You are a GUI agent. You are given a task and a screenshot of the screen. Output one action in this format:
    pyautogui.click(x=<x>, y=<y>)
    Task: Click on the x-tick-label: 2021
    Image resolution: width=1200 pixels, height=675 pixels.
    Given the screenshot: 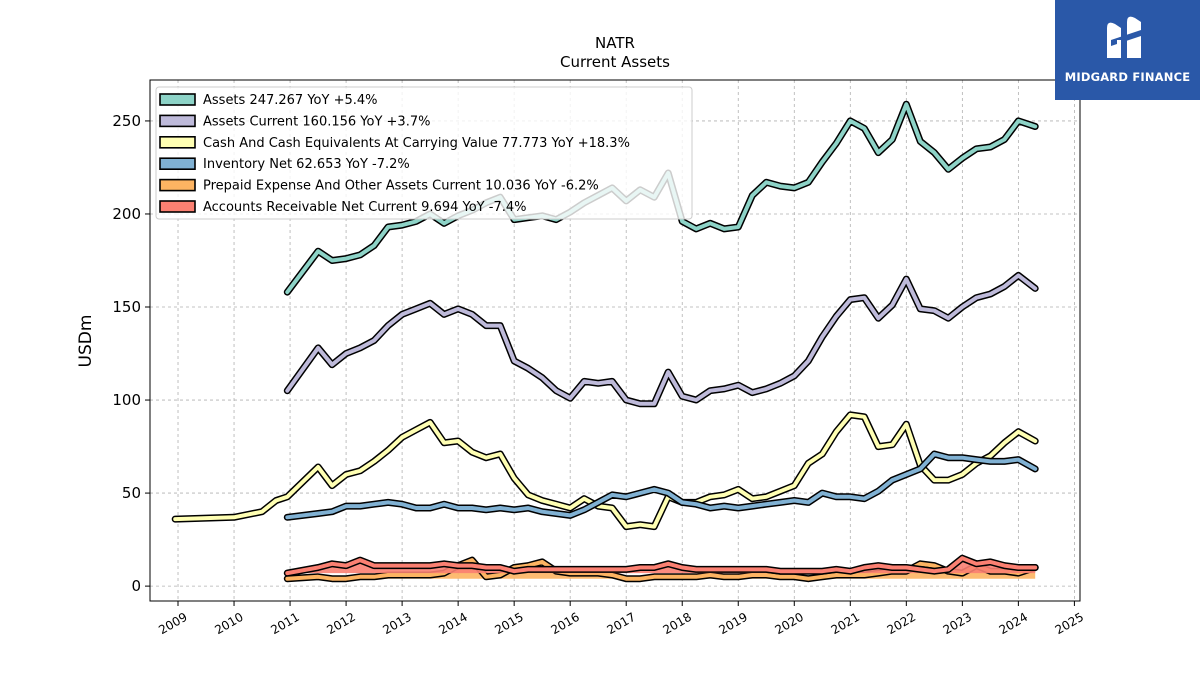 What is the action you would take?
    pyautogui.click(x=845, y=623)
    